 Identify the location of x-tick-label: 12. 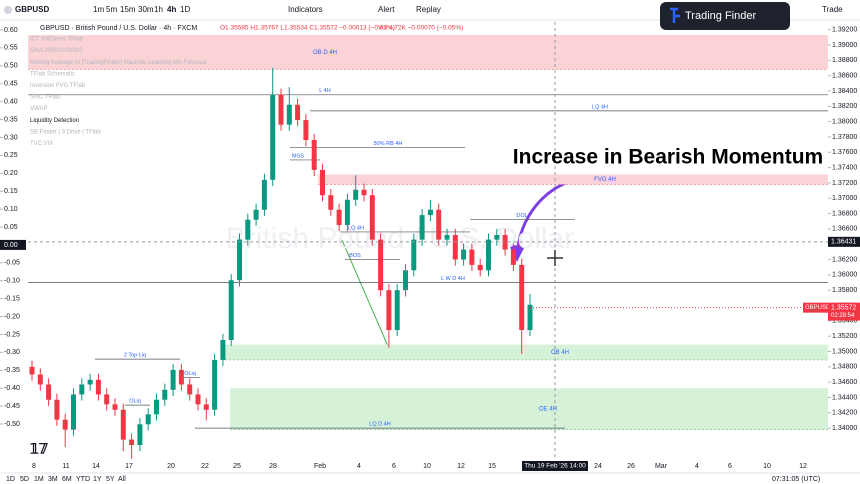
(803, 466).